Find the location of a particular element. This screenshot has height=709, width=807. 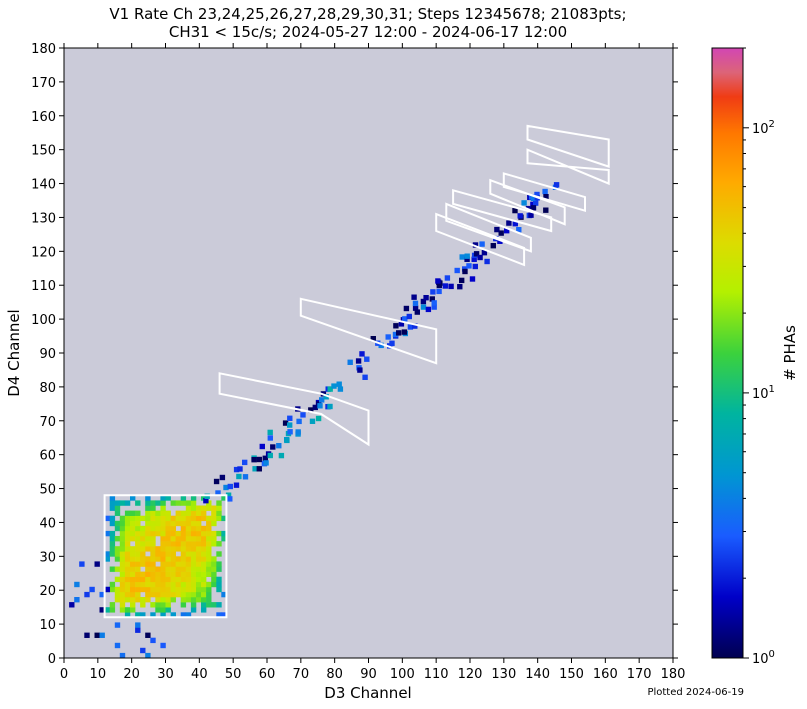

y-tick-label: 120 is located at coordinates (43, 252).